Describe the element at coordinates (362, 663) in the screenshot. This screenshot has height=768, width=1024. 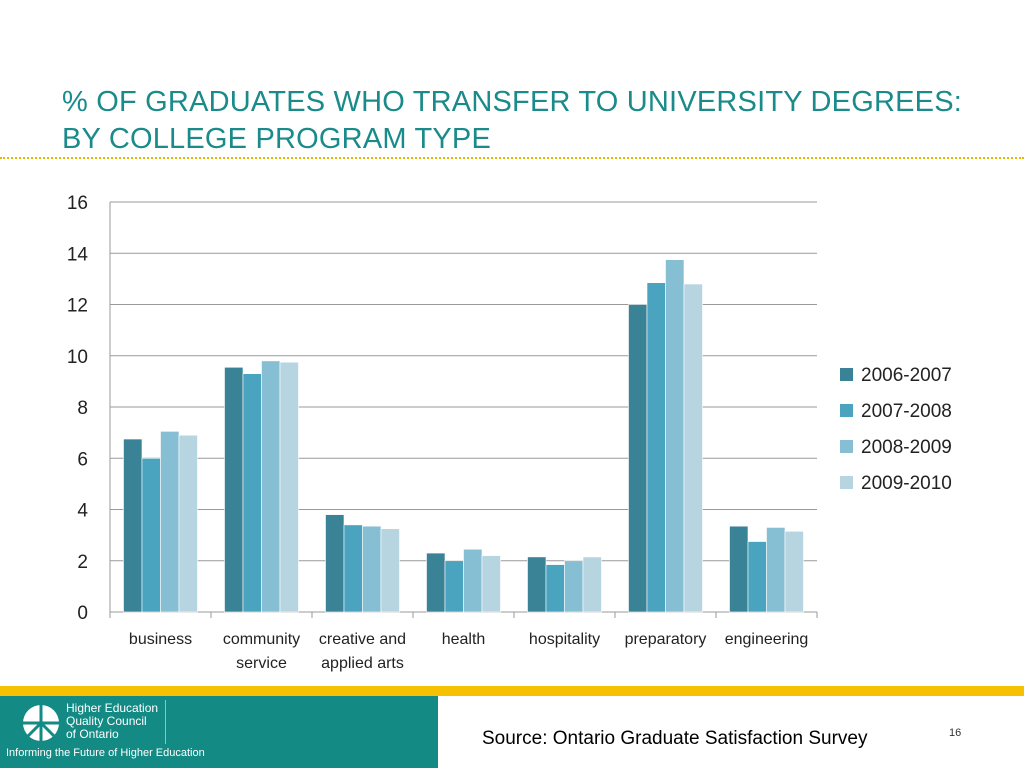
I see `x-category-label: applied arts` at that location.